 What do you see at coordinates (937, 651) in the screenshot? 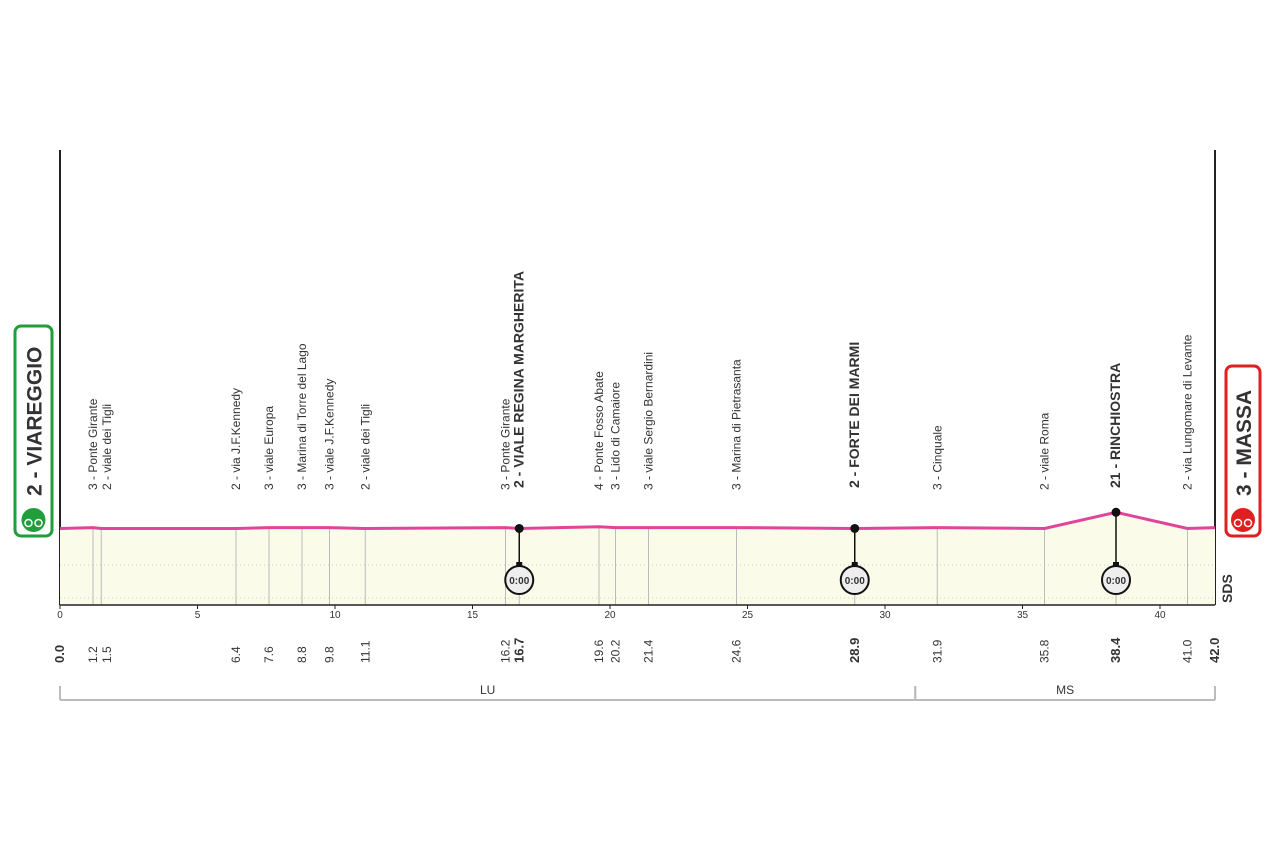
I see `km-label: 31.9` at bounding box center [937, 651].